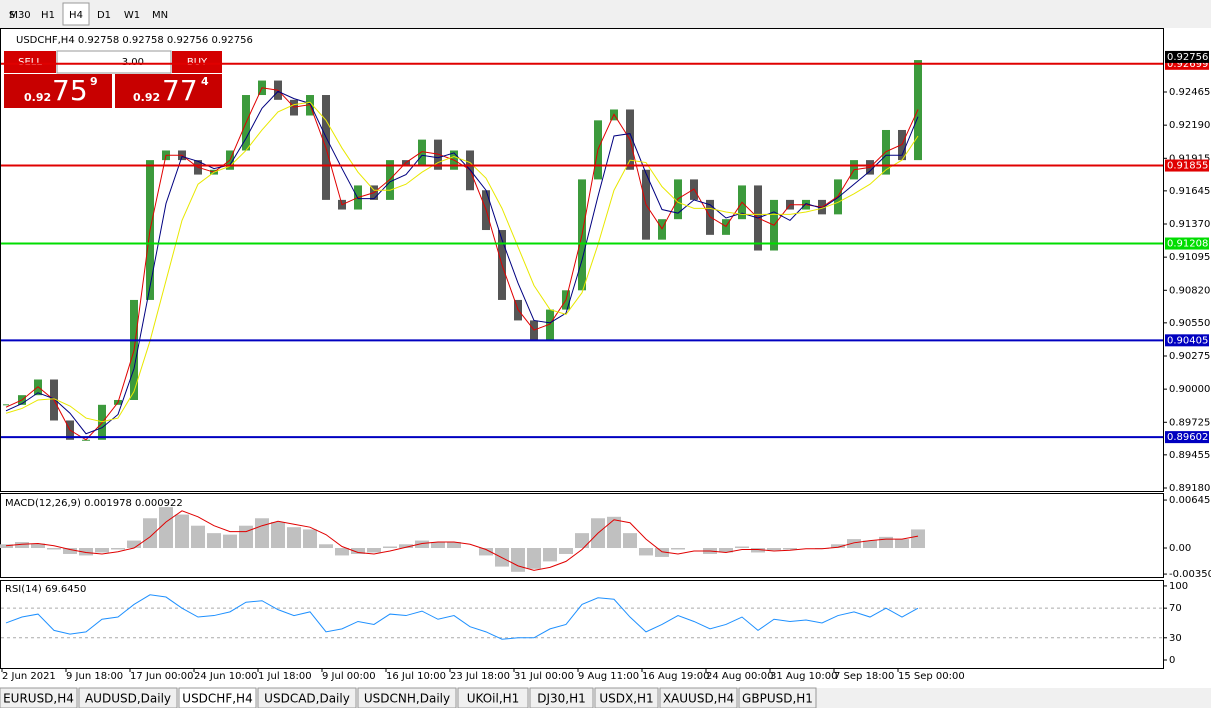 The image size is (1211, 708). What do you see at coordinates (1187, 64) in the screenshot?
I see `level-label: 0.92699` at bounding box center [1187, 64].